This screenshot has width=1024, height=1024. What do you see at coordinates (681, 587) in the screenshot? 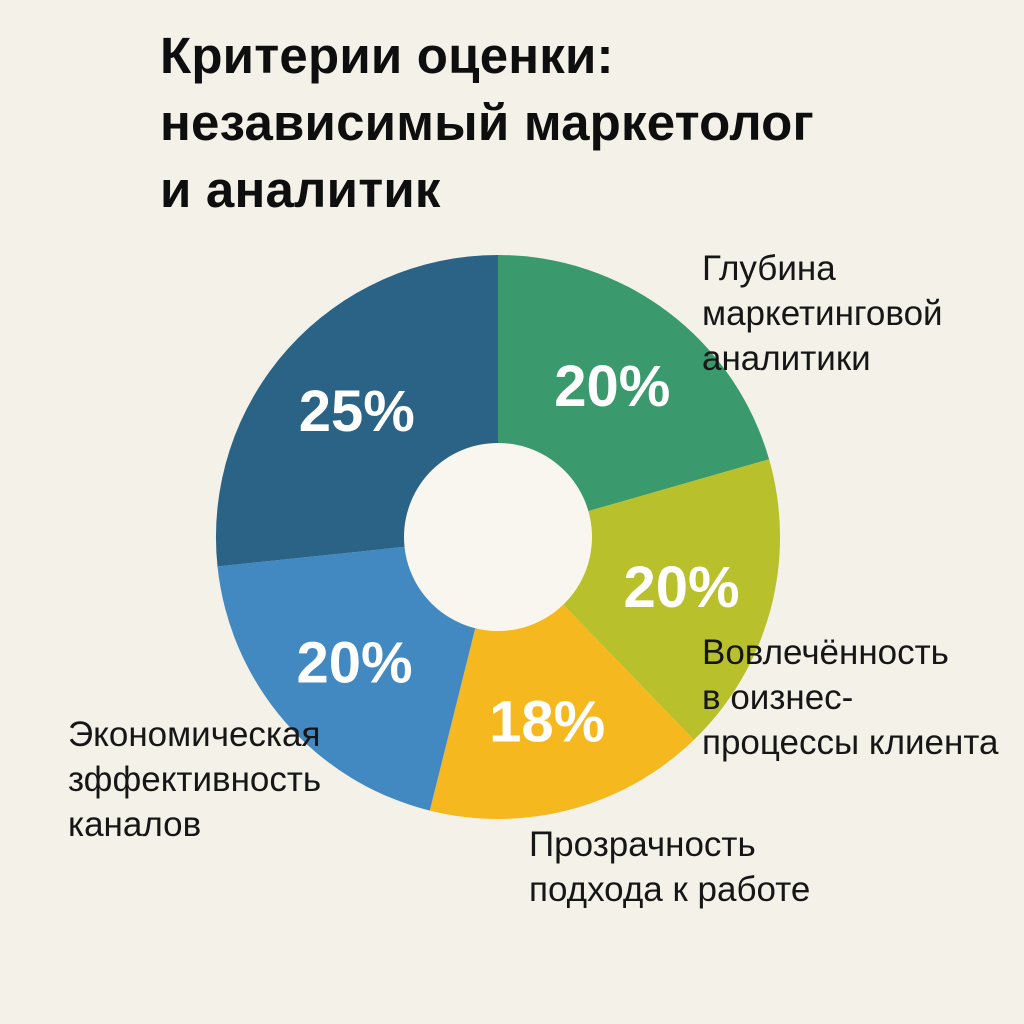
I see `pie-slice-value-label-1: 20%` at bounding box center [681, 587].